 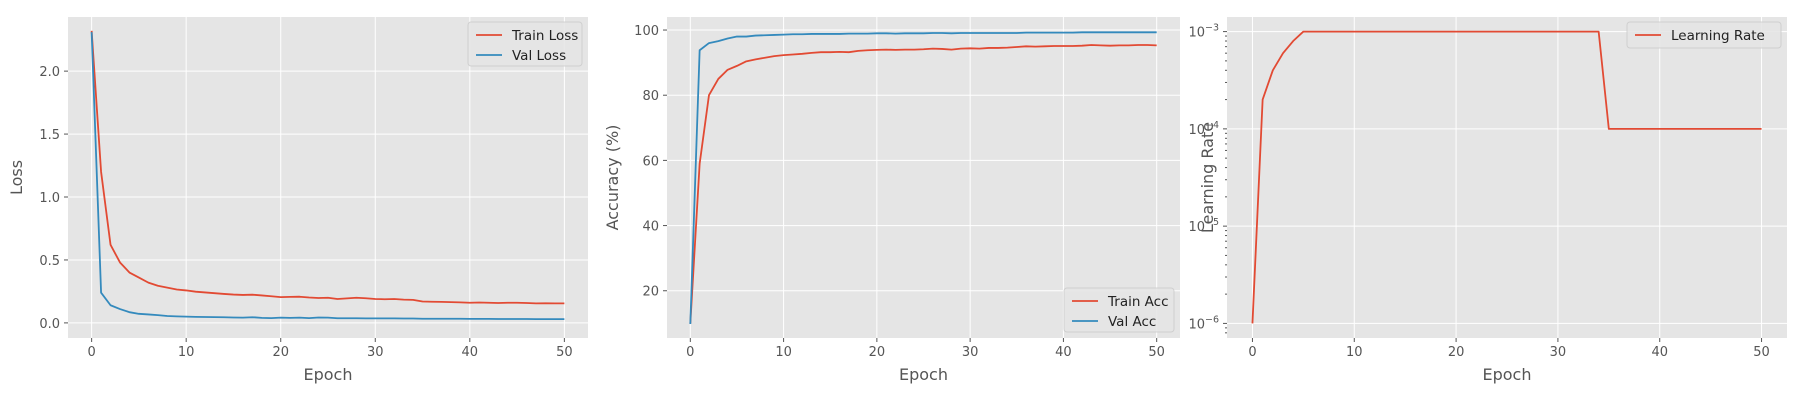 I want to click on legend: Train Acc Val Acc, so click(x=1119, y=310).